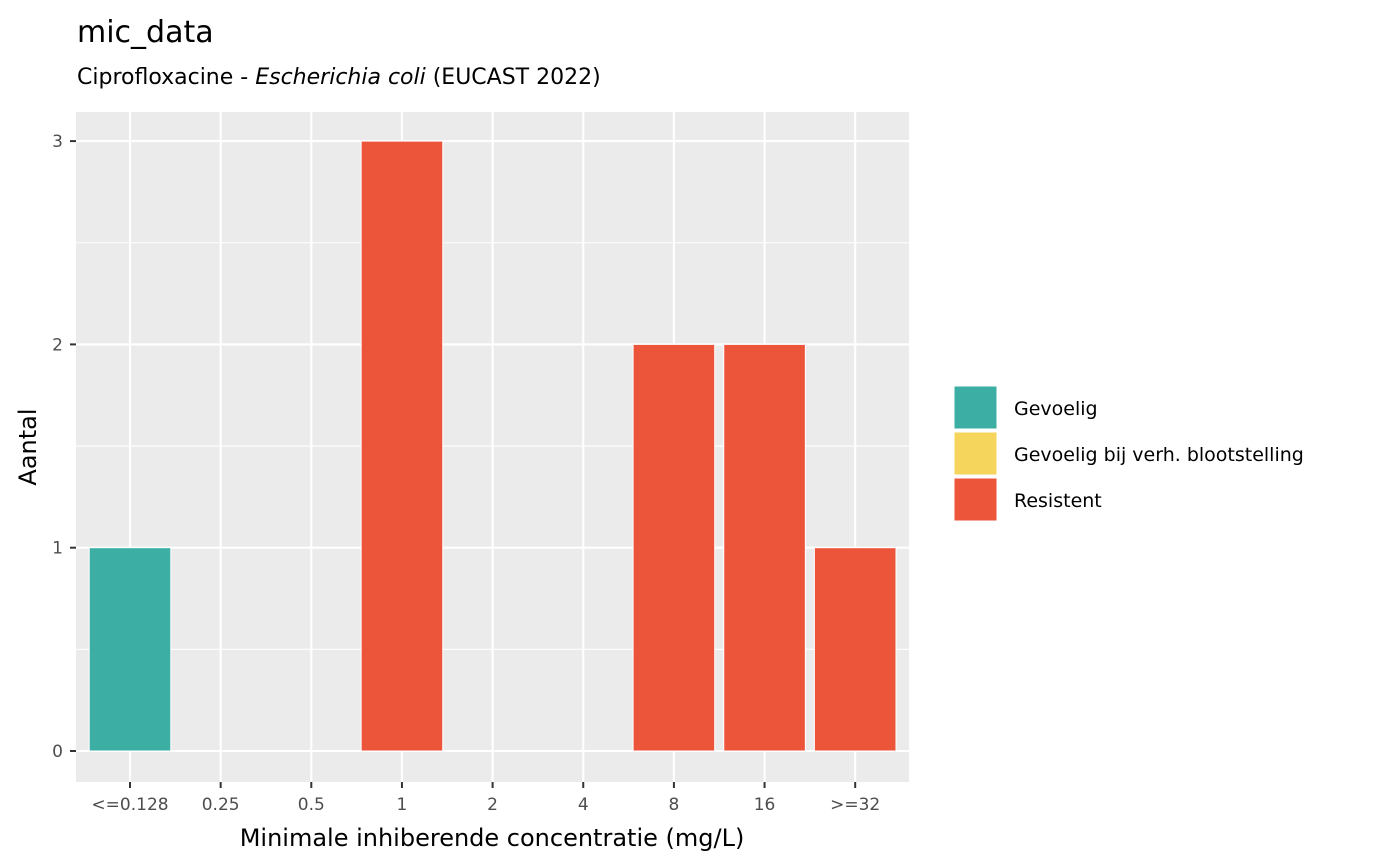 This screenshot has height=866, width=1400. Describe the element at coordinates (513, 77) in the screenshot. I see `subtitle-suffix: (EUCAST 2022)` at that location.